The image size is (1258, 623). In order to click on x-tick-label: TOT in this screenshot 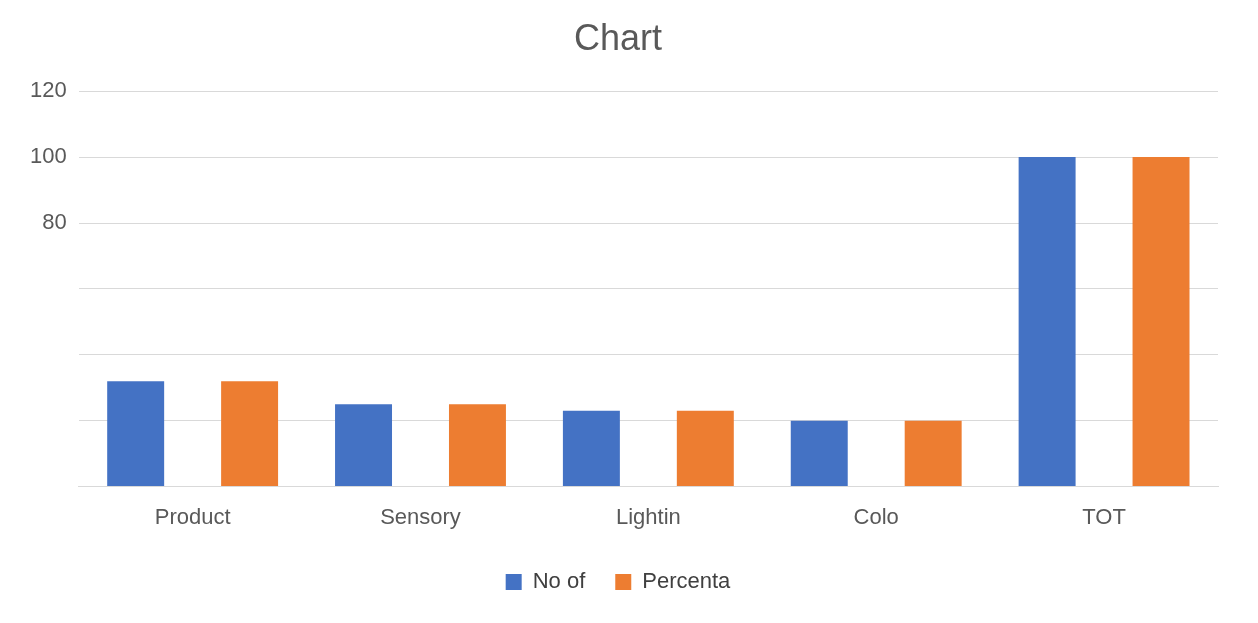, I will do `click(1104, 516)`.